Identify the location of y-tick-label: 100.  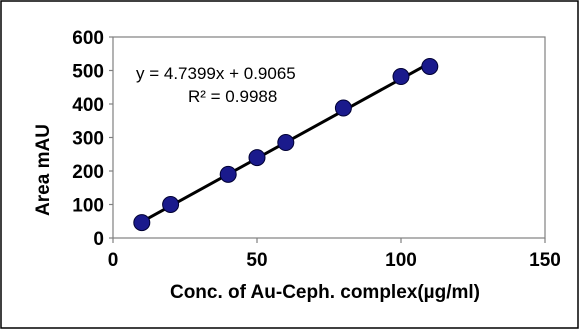
(88, 206).